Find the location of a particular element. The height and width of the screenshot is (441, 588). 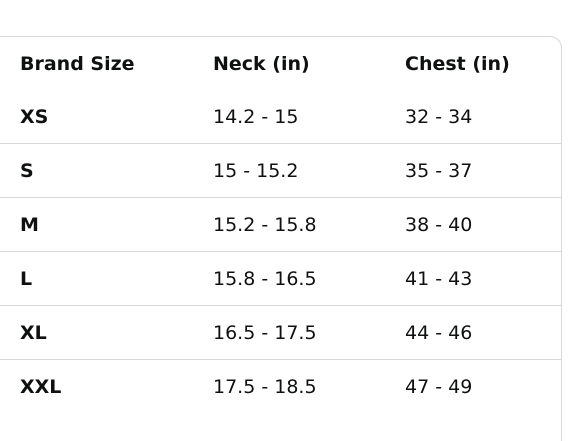

header-cell: Chest (in) is located at coordinates (457, 63).